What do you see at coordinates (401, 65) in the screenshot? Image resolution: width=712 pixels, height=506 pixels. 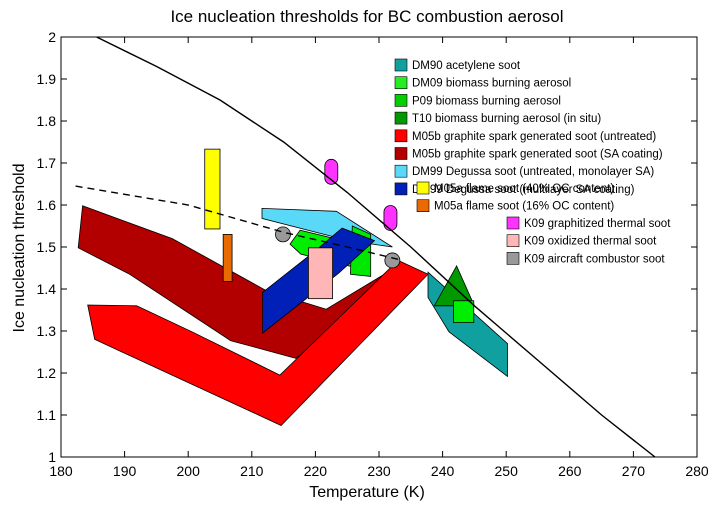 I see `legend-swatch-dm90-acetylene-soot` at bounding box center [401, 65].